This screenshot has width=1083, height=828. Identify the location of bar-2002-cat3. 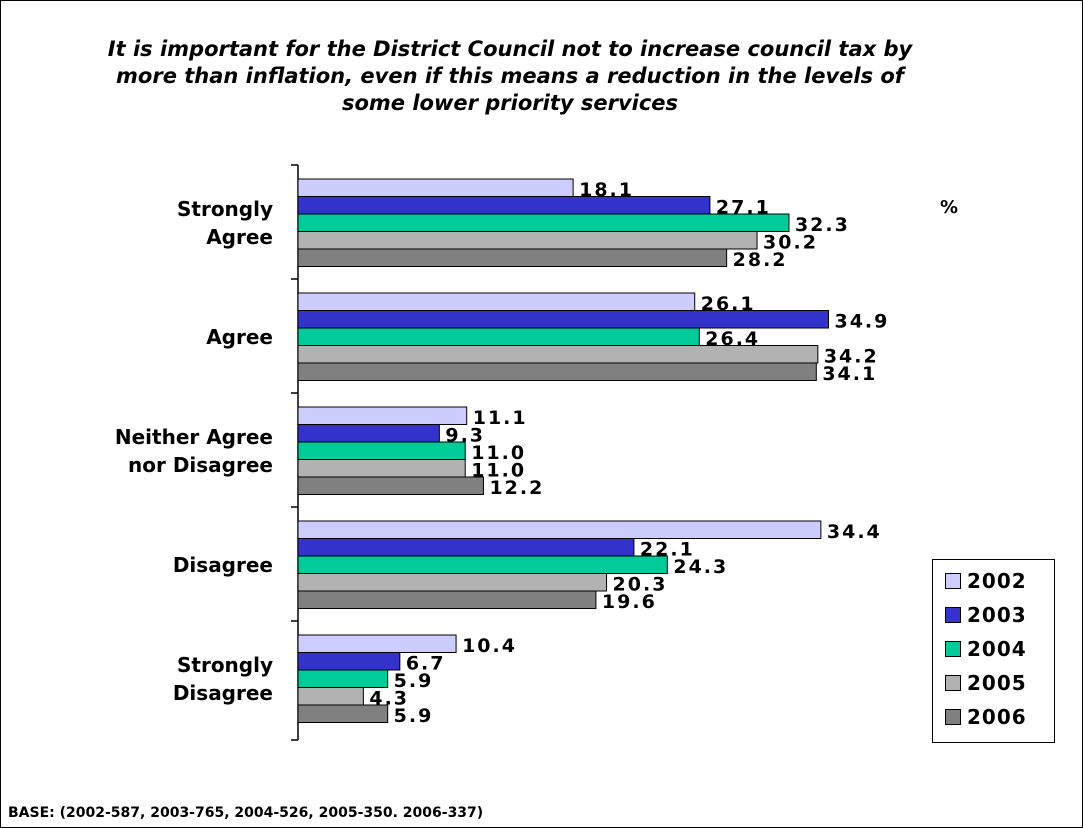
(382, 415).